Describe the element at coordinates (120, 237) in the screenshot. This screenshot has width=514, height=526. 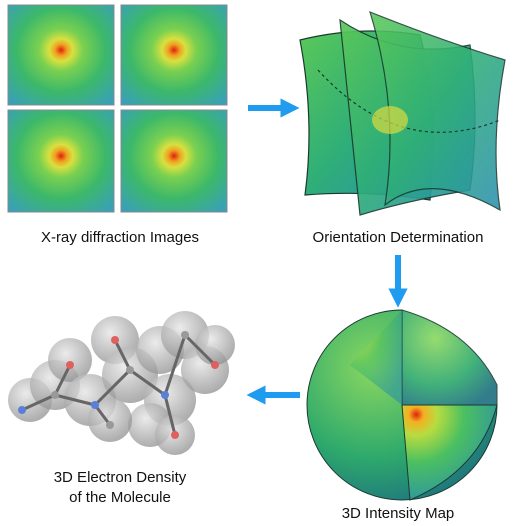
I see `node-label: X-ray diffraction Images` at that location.